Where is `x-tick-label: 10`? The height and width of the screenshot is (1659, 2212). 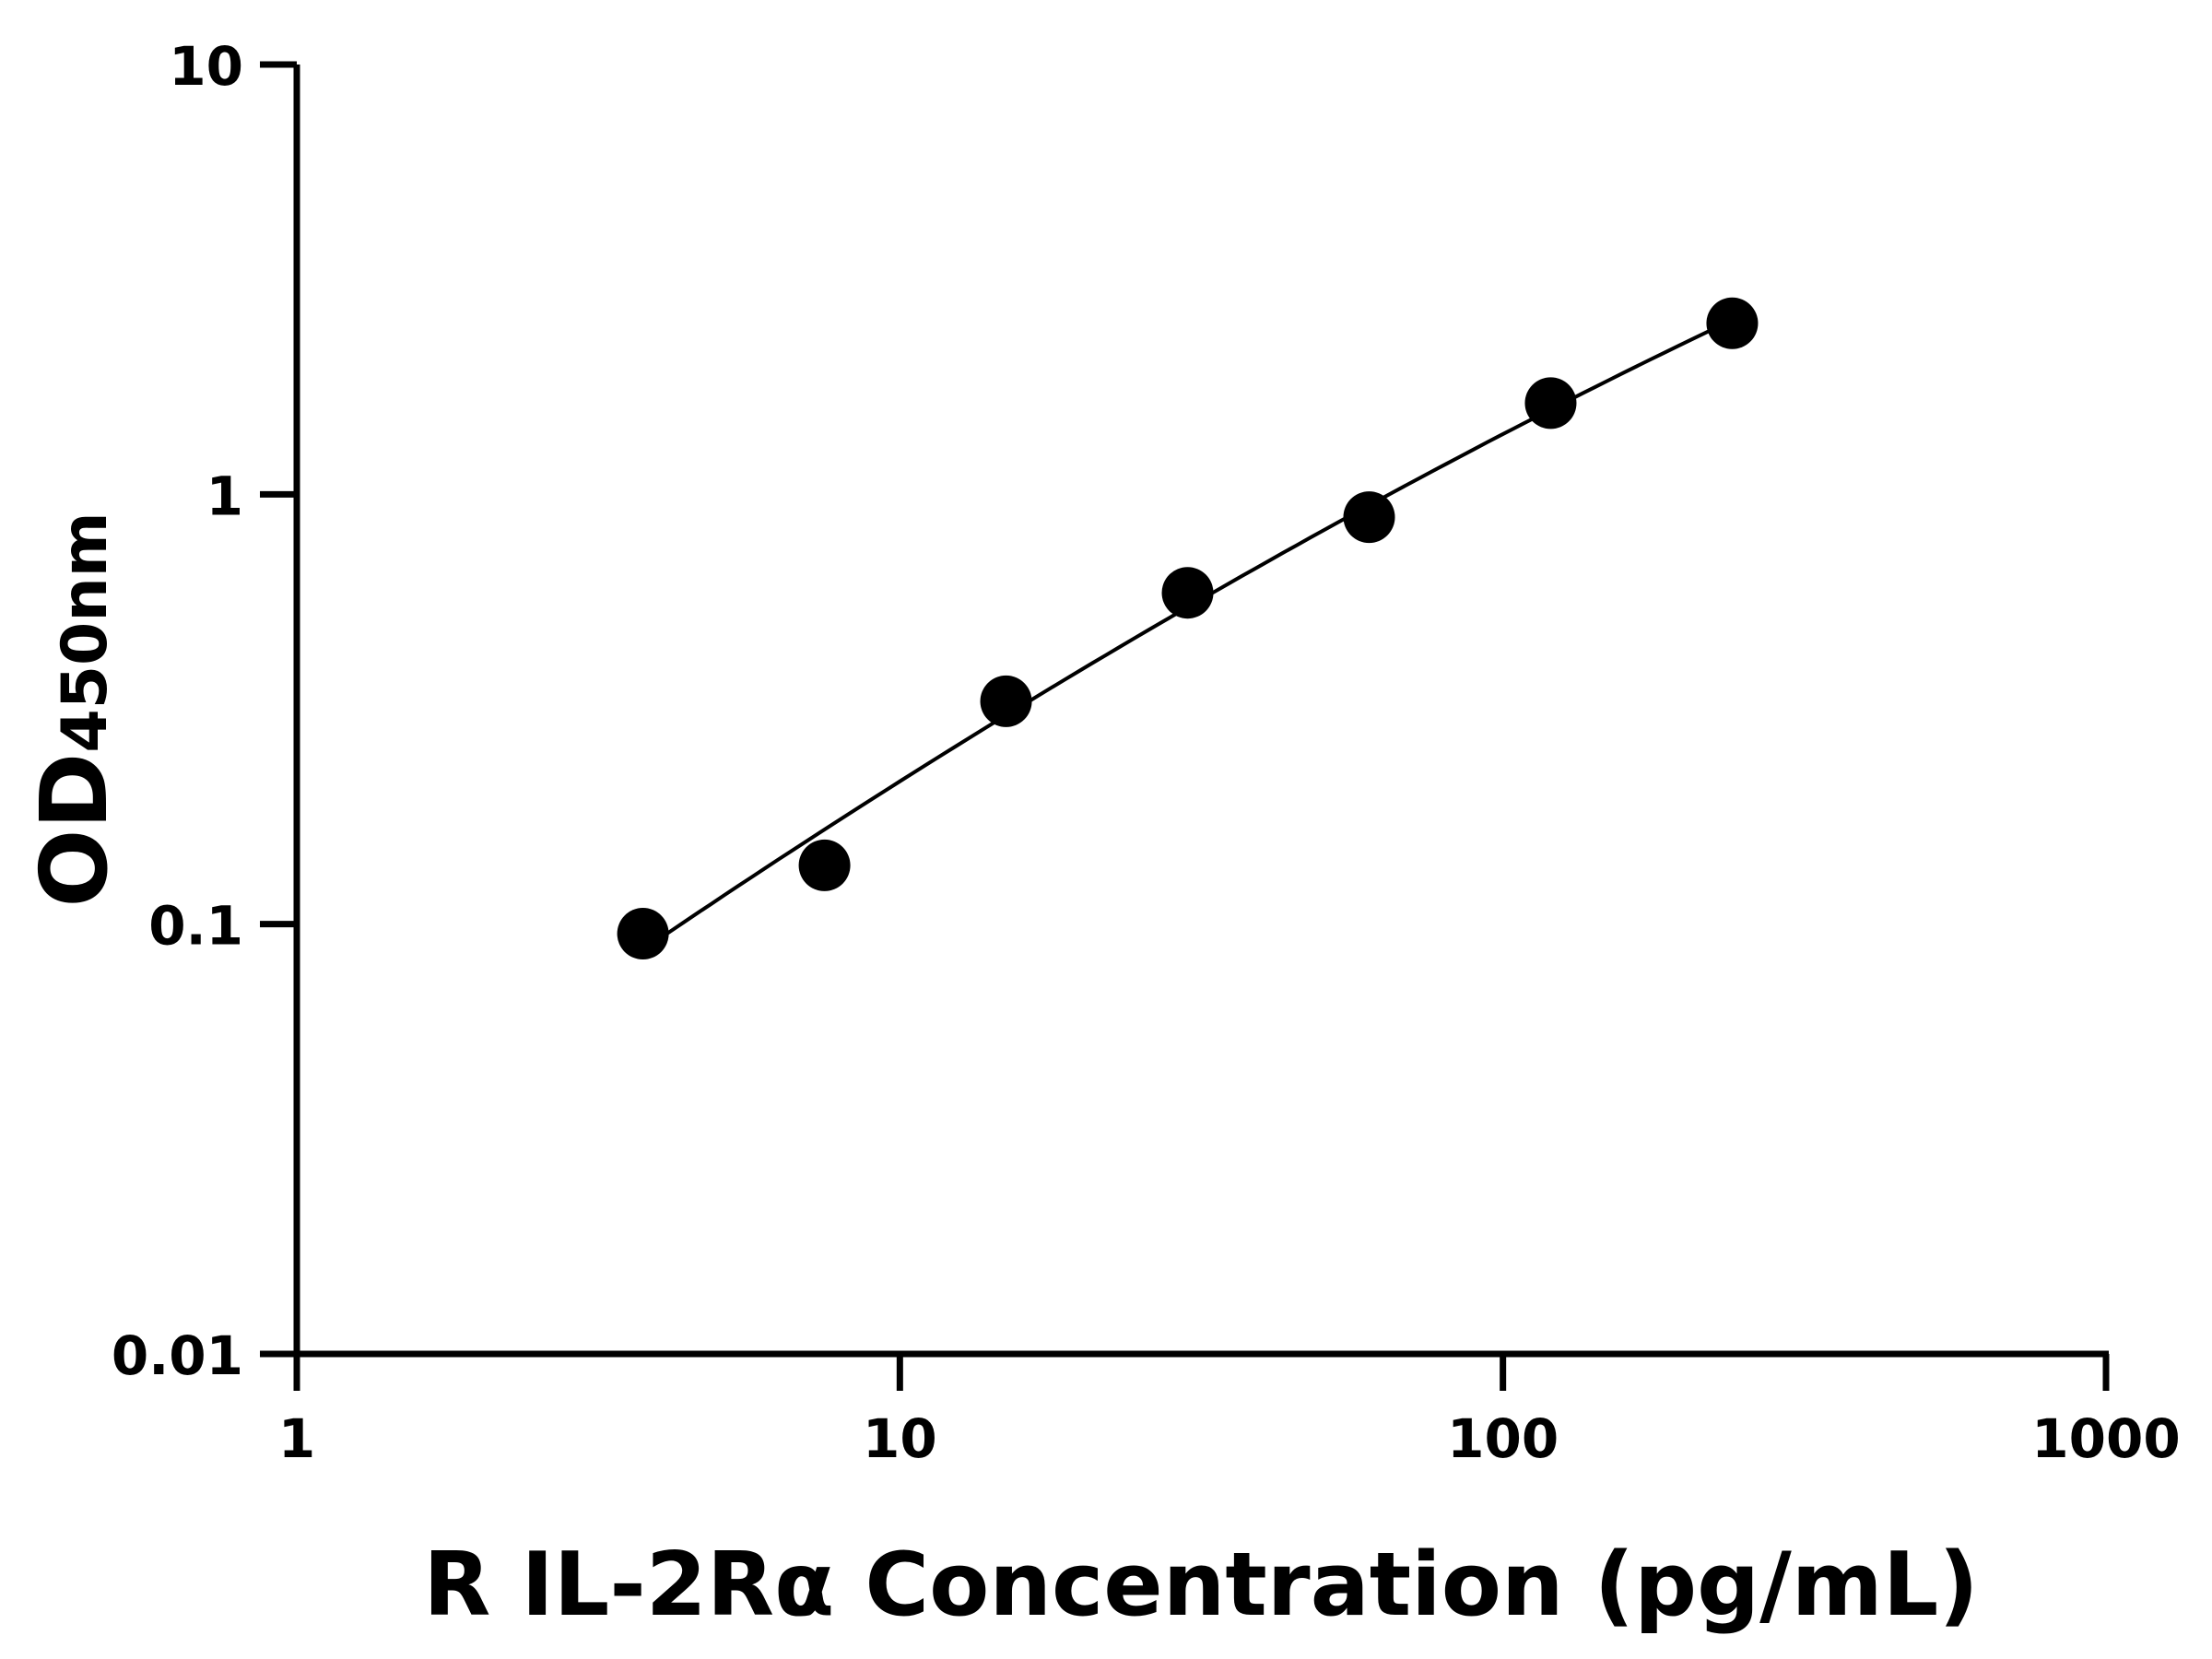 x-tick-label: 10 is located at coordinates (900, 1438).